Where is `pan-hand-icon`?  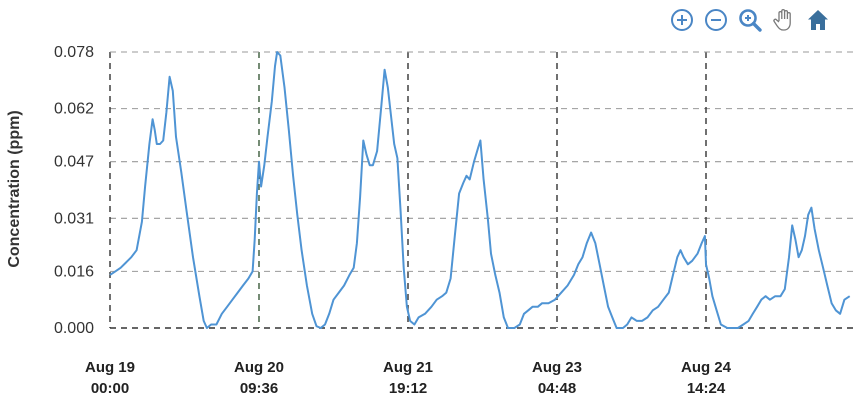
pan-hand-icon is located at coordinates (782, 20).